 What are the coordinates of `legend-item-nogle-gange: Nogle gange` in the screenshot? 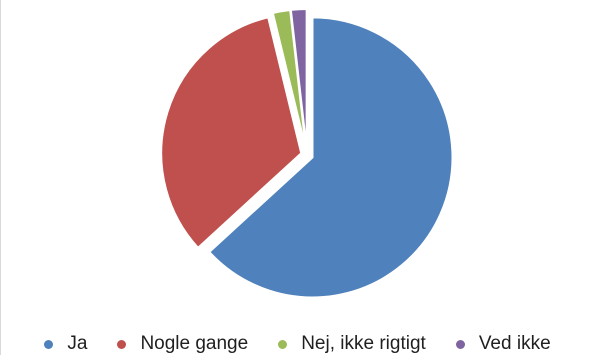 It's located at (182, 344).